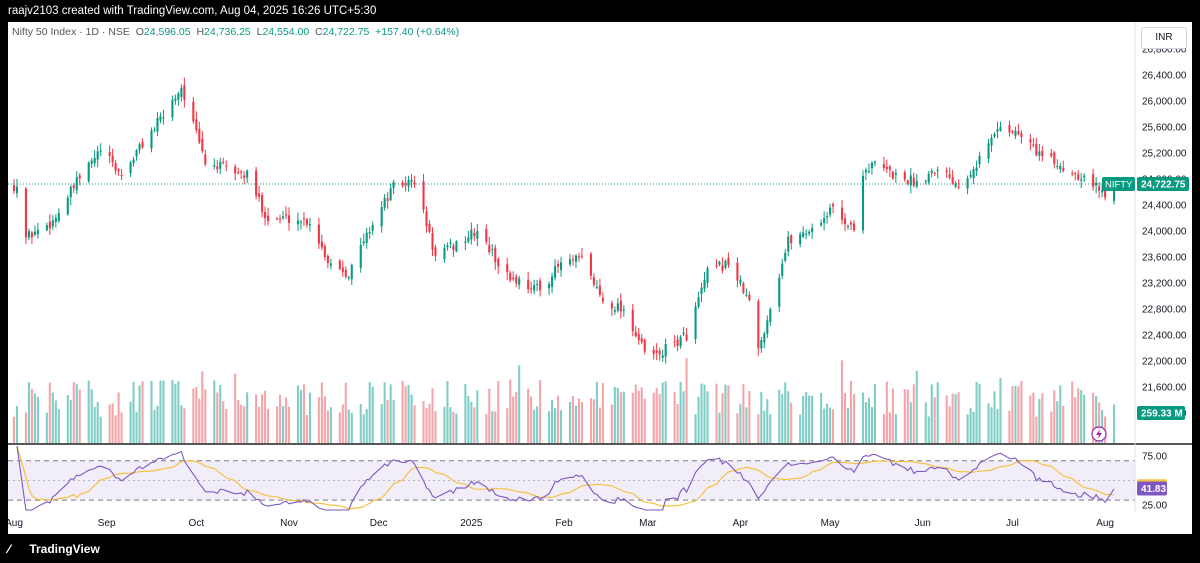 This screenshot has width=1200, height=563. I want to click on currency-button: INR, so click(1164, 38).